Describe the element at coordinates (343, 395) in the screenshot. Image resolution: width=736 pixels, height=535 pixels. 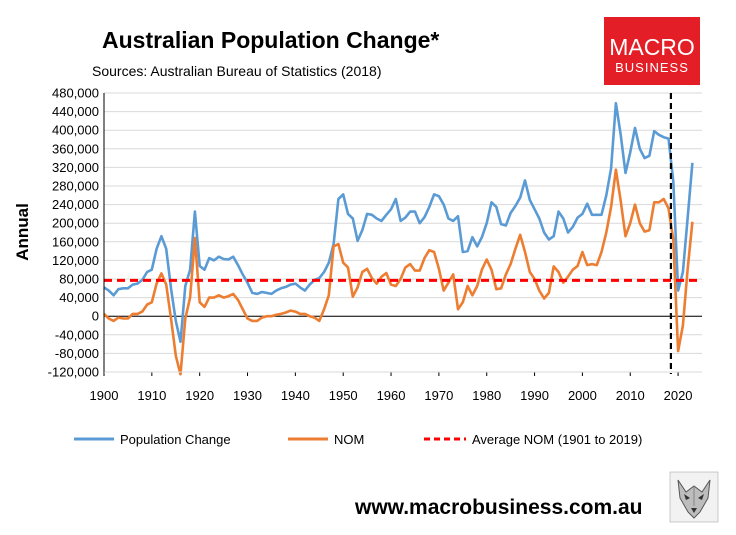
I see `x-tick-label: 1950` at that location.